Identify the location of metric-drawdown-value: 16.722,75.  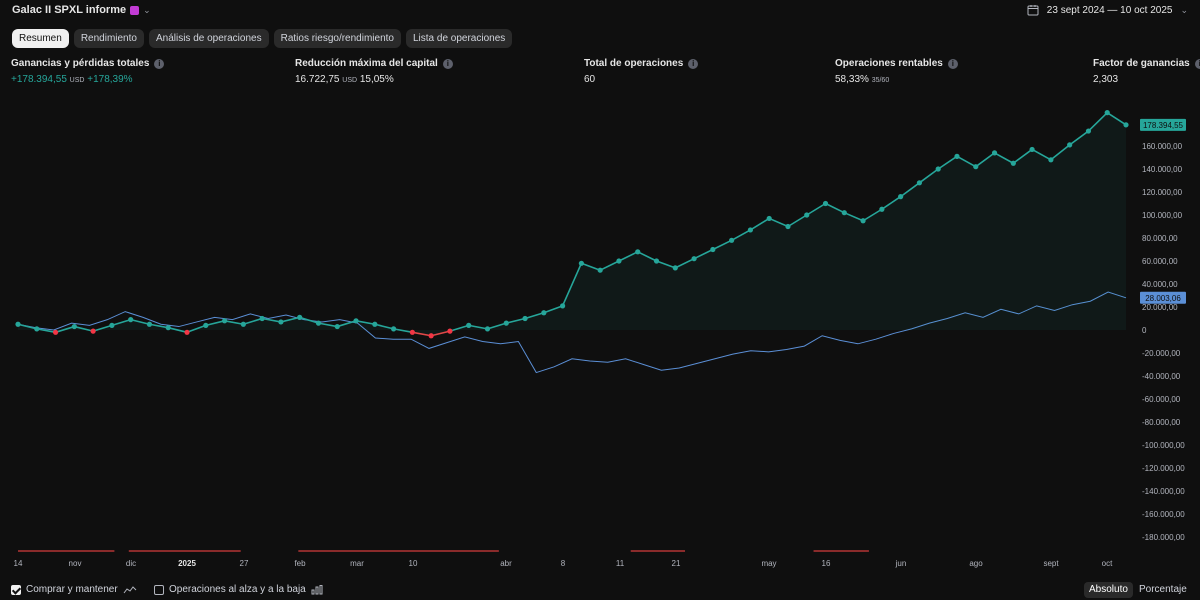
(317, 79).